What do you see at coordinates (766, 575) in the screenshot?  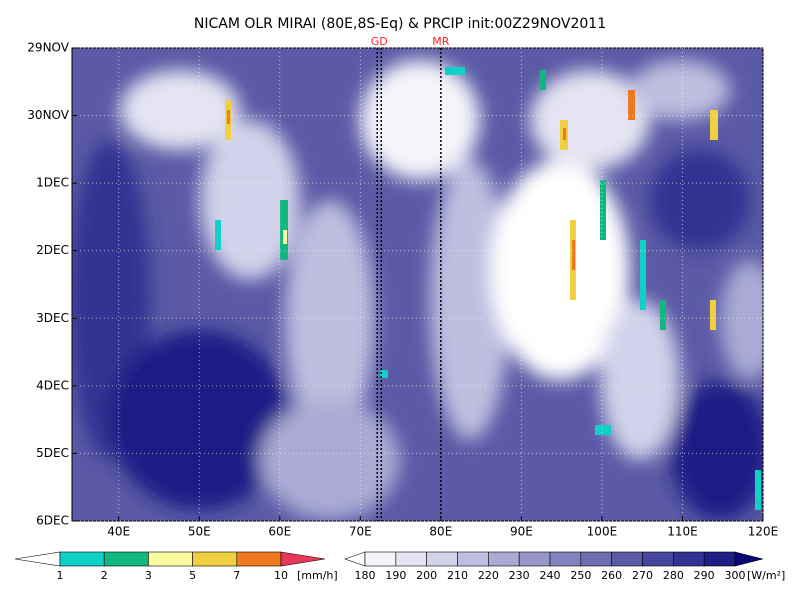 I see `colorbar-units: [W/m²]` at bounding box center [766, 575].